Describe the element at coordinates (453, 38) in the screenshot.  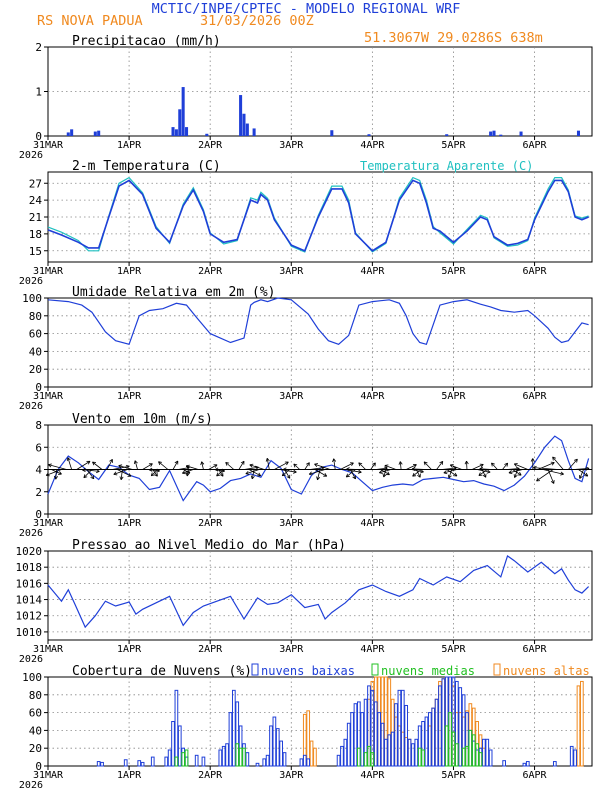
I see `coordinates: 51.3067W 29.0286S 638m` at that location.